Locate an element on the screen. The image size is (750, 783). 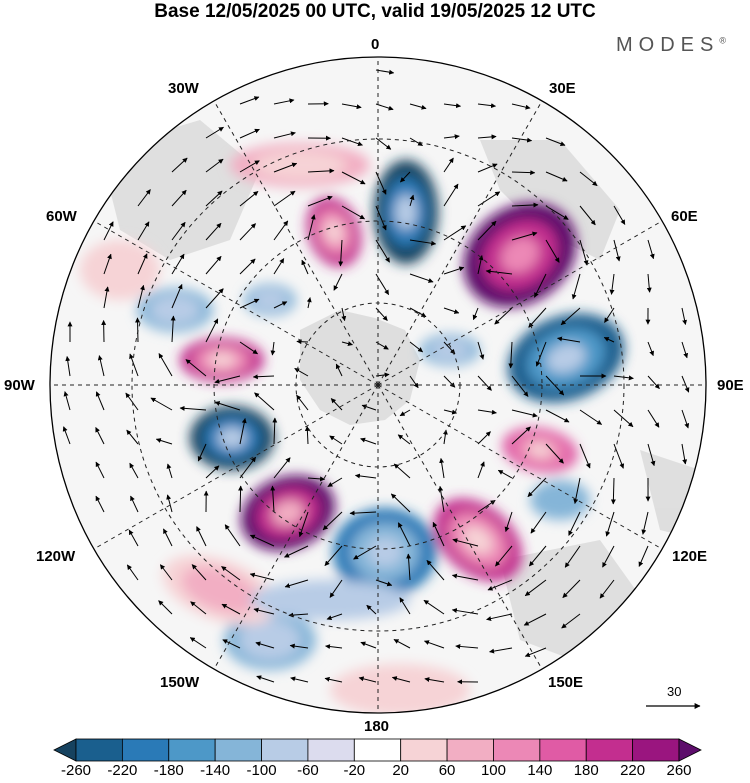
meridian-label-60e: 60E is located at coordinates (684, 216).